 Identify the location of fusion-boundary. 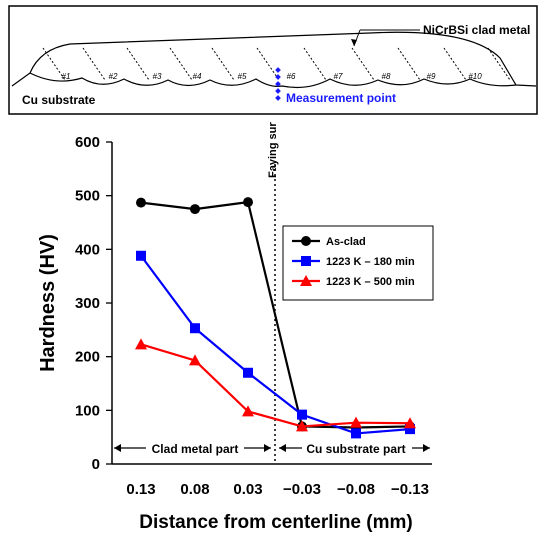
(273, 80).